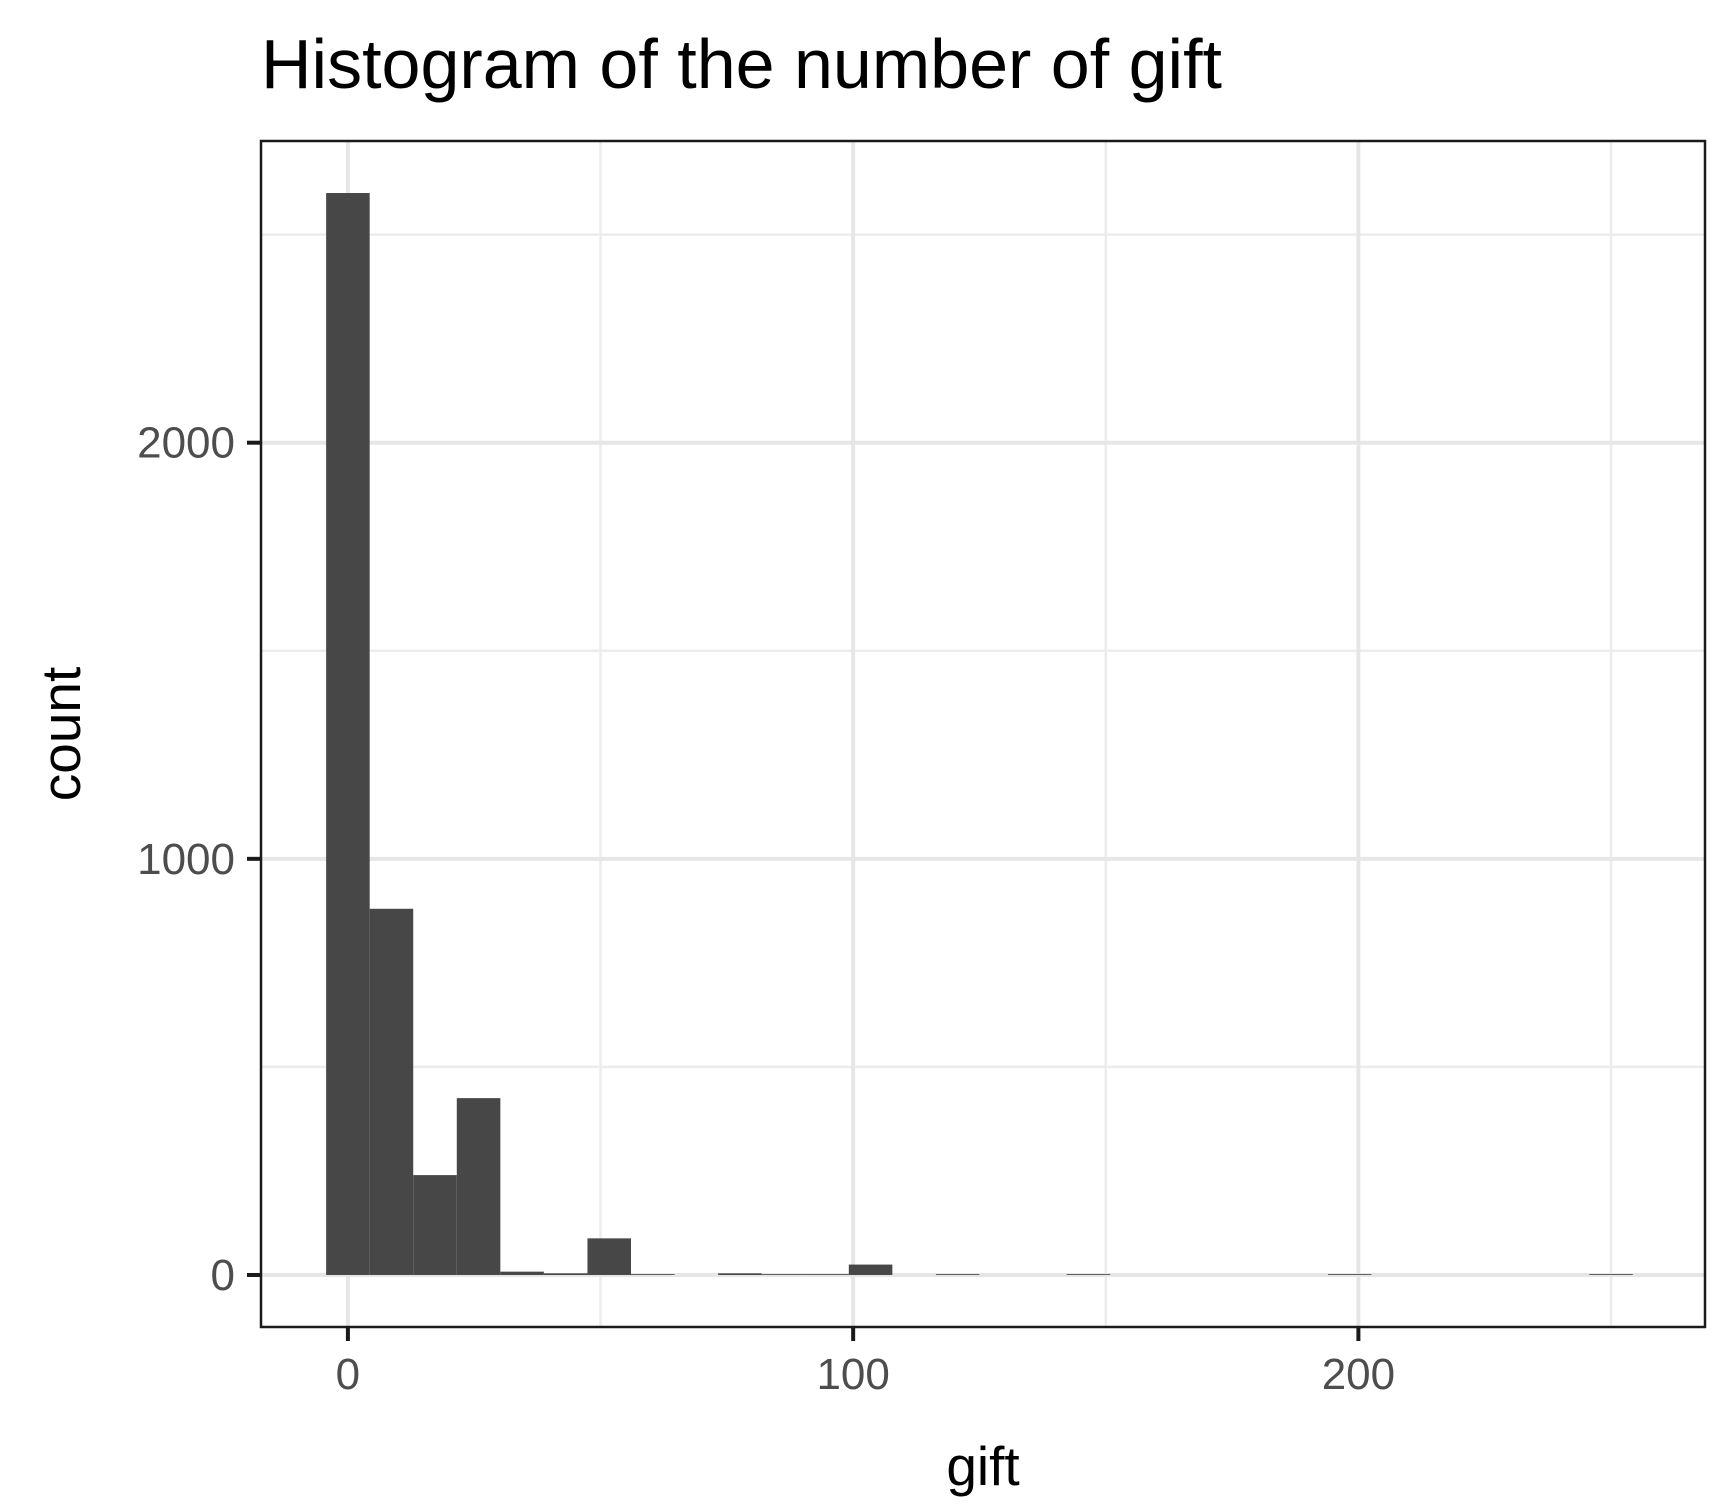 Image resolution: width=1728 pixels, height=1512 pixels. I want to click on y-axis-title: count, so click(61, 734).